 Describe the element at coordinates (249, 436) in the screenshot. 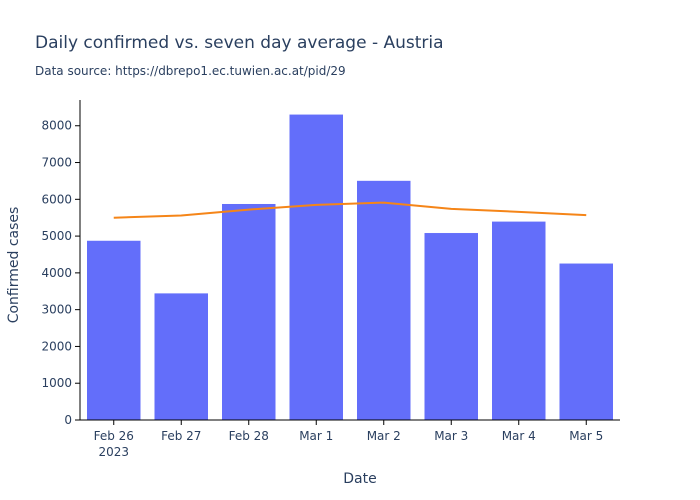

I see `x-tick-label: Feb 28` at that location.